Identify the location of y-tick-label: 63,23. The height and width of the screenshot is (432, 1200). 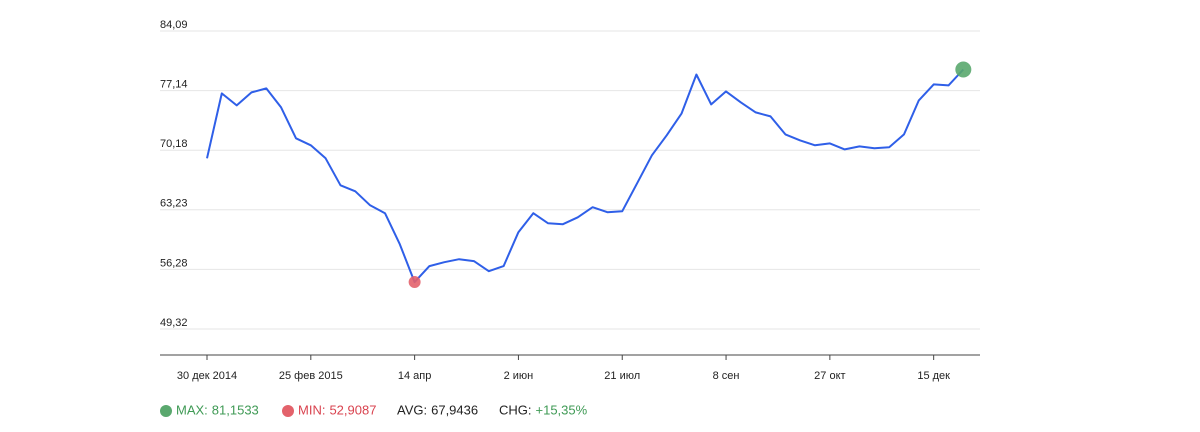
(174, 204).